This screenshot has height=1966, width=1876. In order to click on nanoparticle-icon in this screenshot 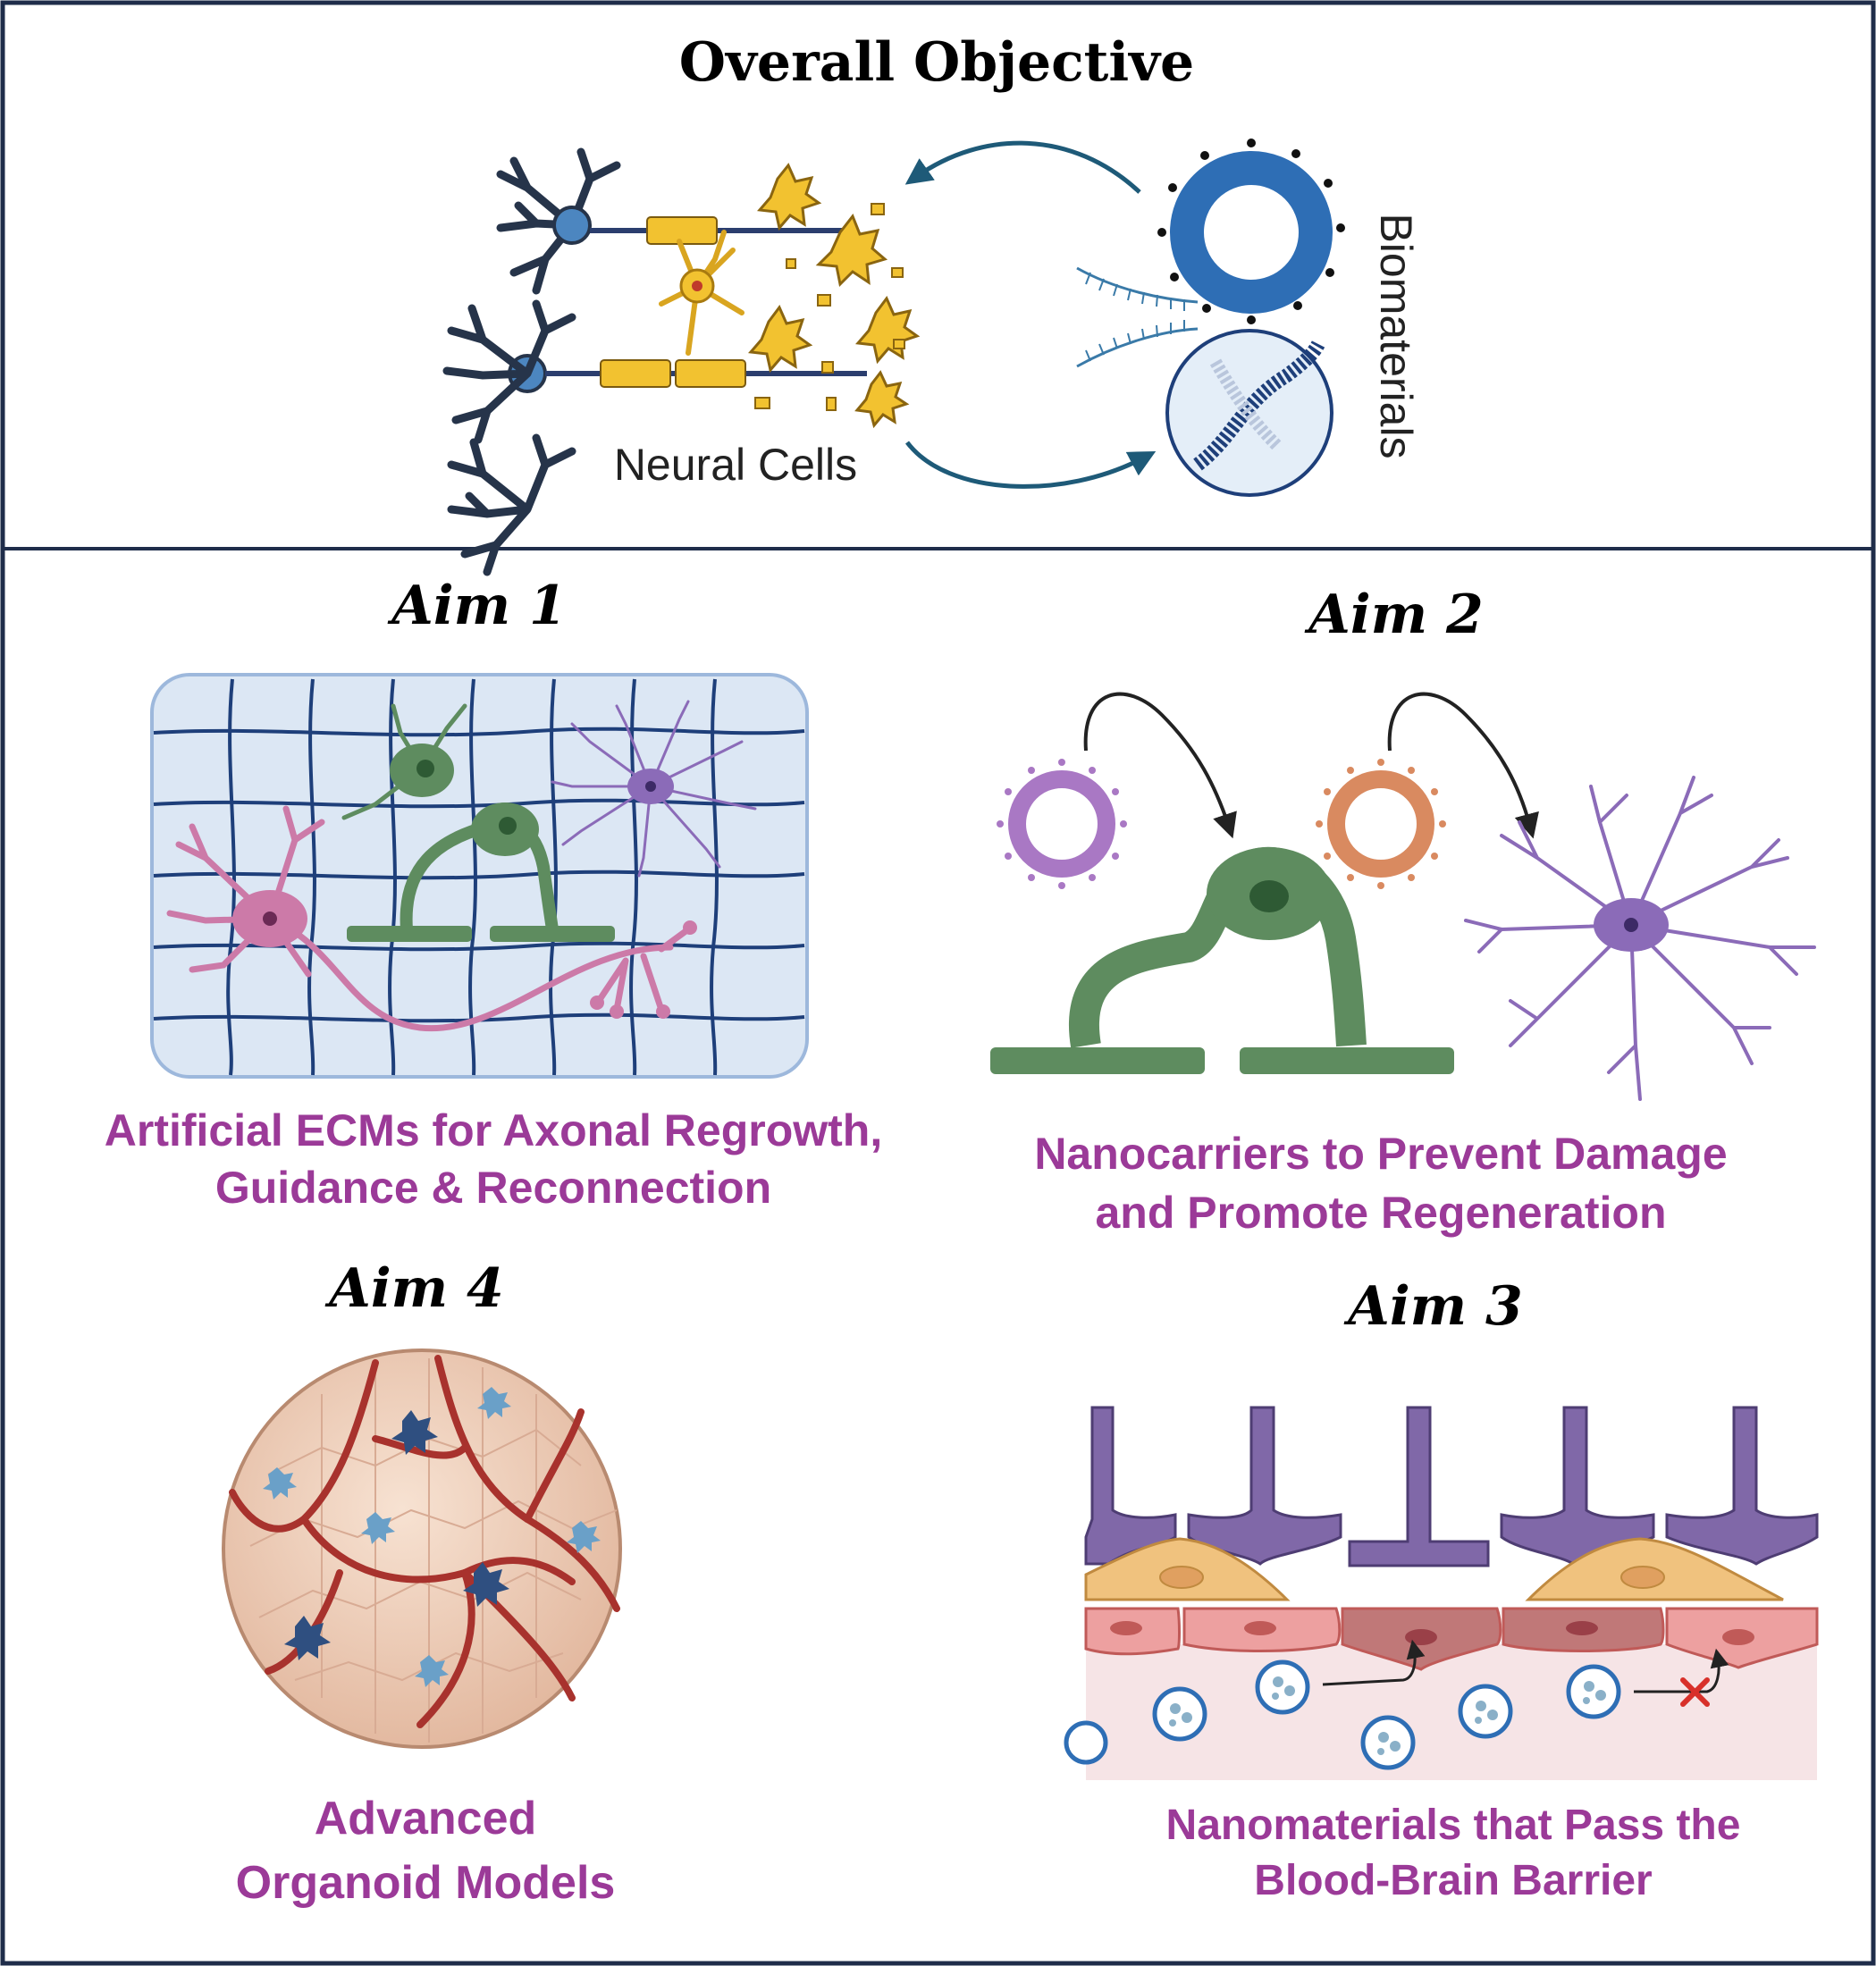, I will do `click(1251, 231)`.